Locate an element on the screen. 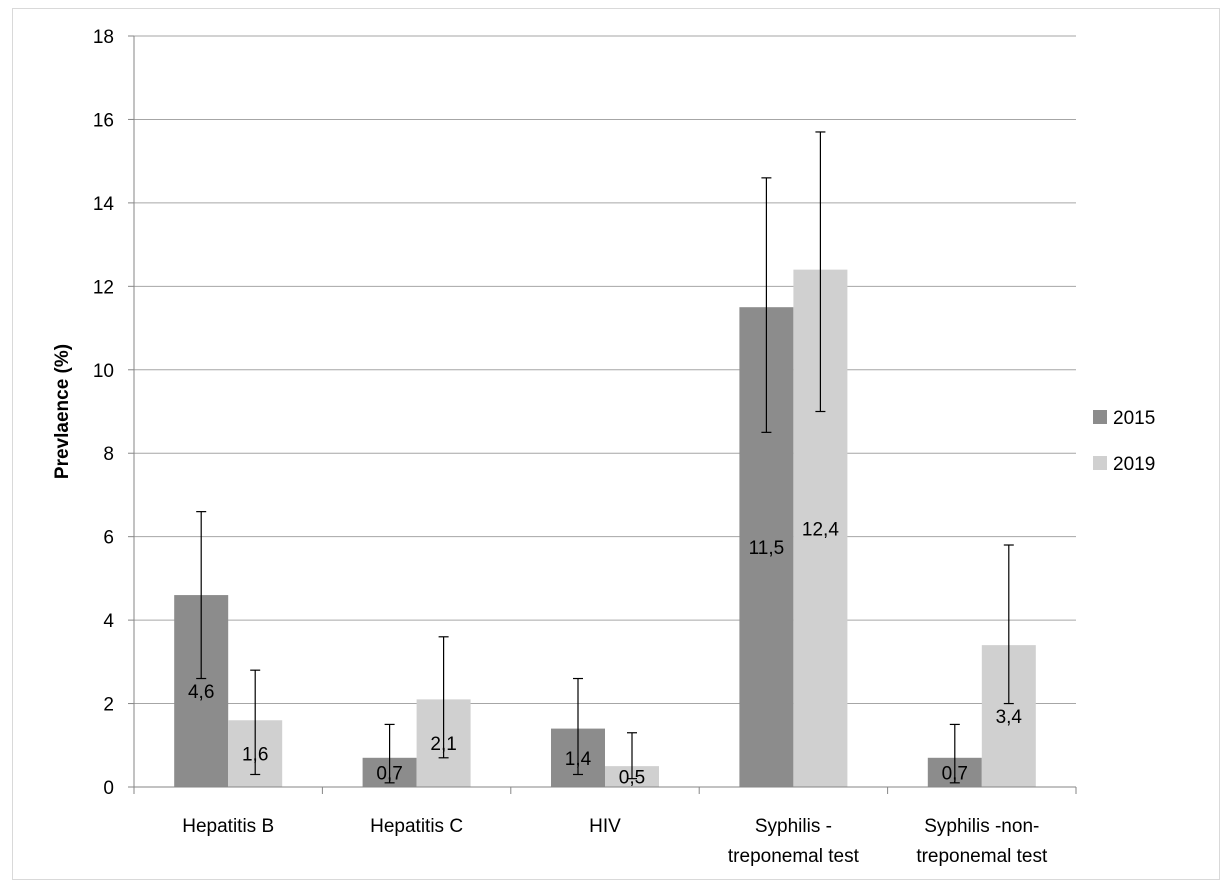 Image resolution: width=1223 pixels, height=882 pixels. x-category-label: Hepatitis B is located at coordinates (228, 826).